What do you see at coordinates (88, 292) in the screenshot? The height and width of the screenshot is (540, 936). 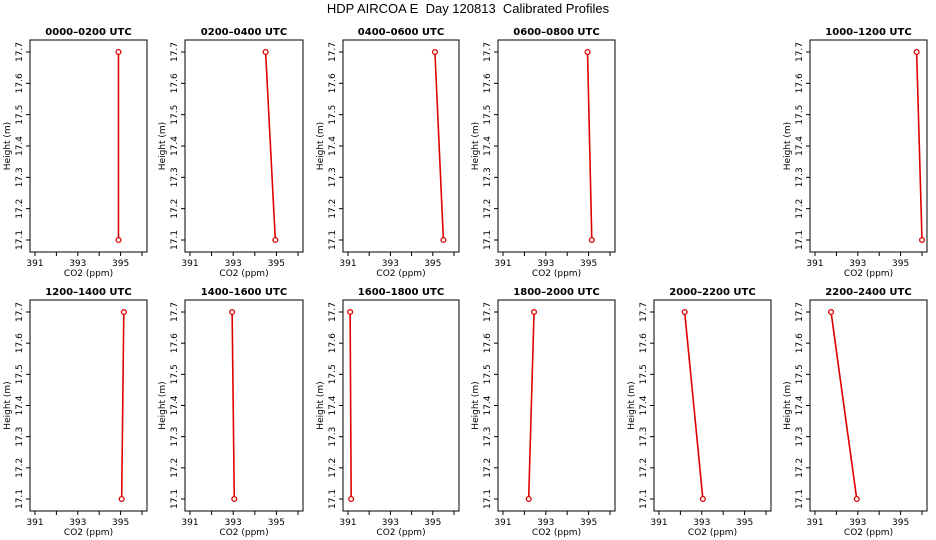 I see `panel-title: 1200–1400 UTC` at bounding box center [88, 292].